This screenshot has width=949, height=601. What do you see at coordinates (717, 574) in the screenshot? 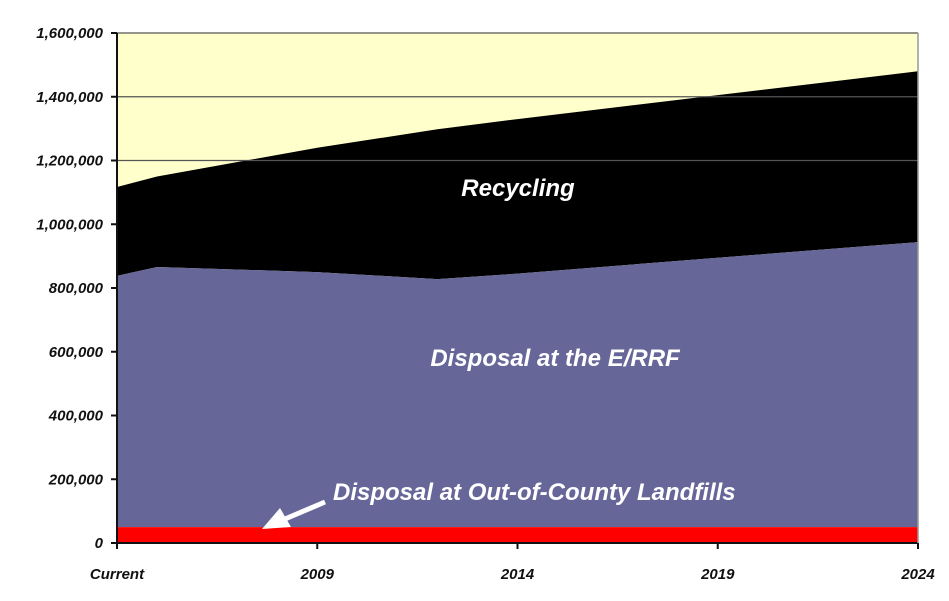
I see `x-tick-label: 2019` at bounding box center [717, 574].